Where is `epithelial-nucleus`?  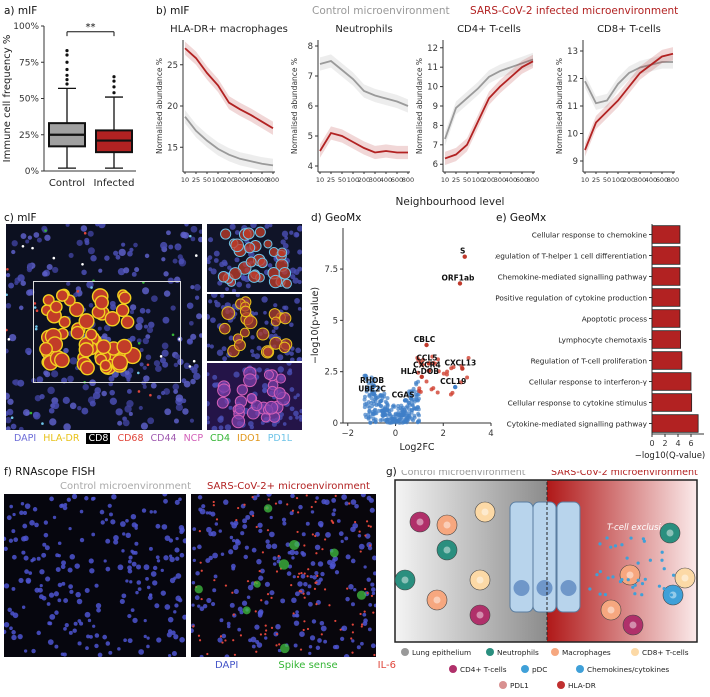
epithelial-nucleus is located at coordinates (568, 588).